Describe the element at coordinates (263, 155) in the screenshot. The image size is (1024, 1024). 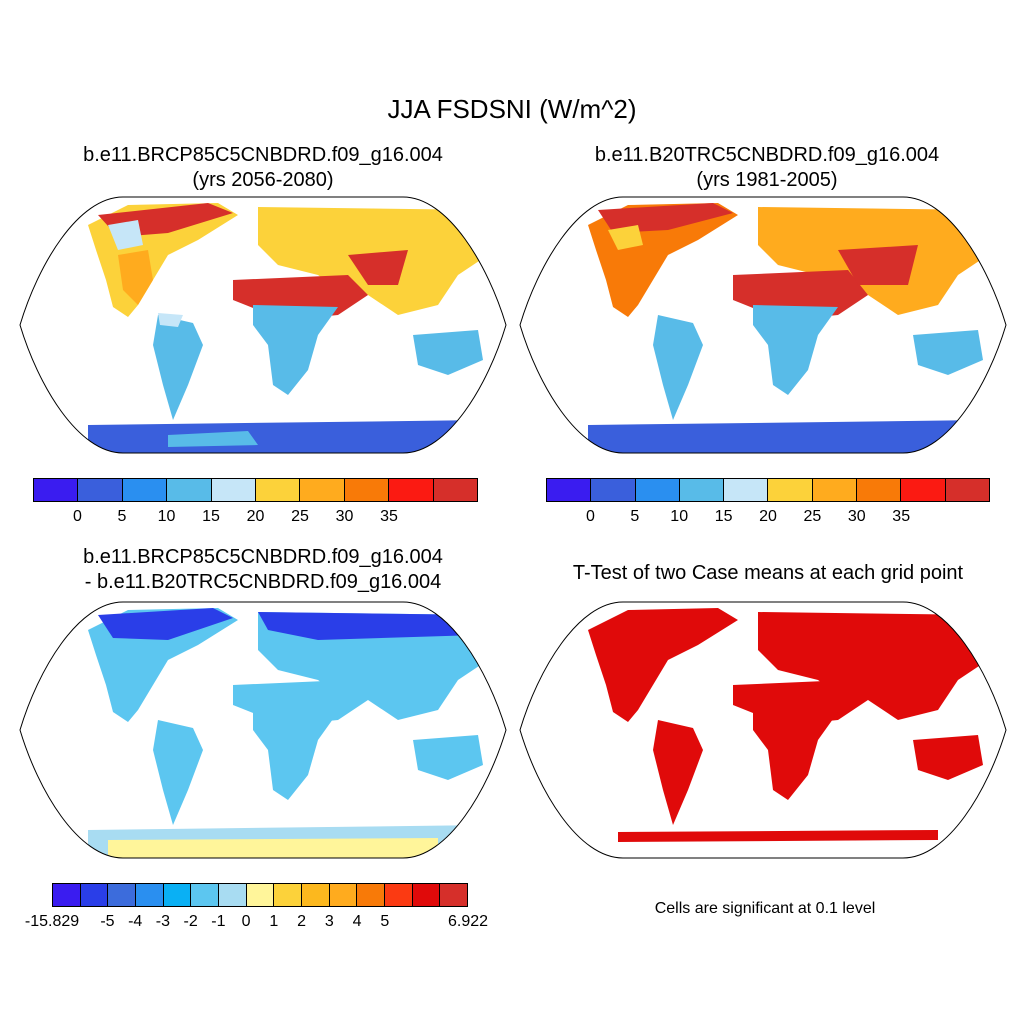
I see `panel-1-title-line1: b.e11.BRCP85C5CNBDRD.f09_g16.004` at that location.